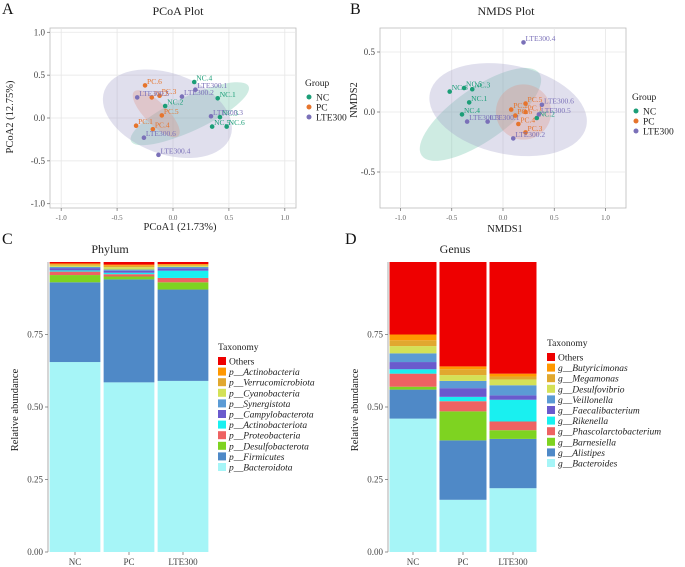 The image size is (685, 567). What do you see at coordinates (256, 458) in the screenshot?
I see `legend-label: p__Firmicutes` at bounding box center [256, 458].